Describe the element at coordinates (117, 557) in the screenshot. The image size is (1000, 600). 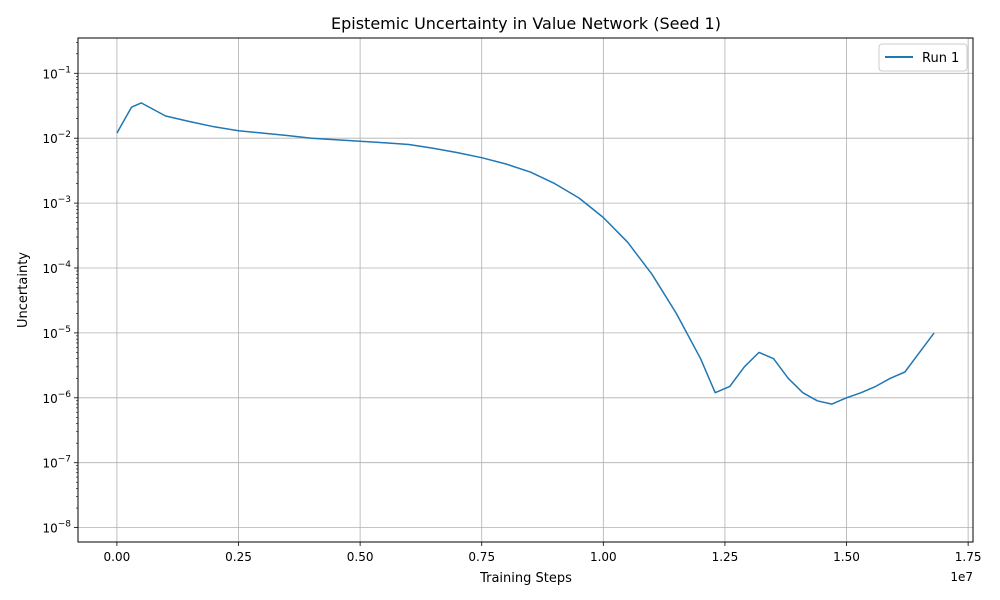
I see `x-tick-label: 0.00` at that location.